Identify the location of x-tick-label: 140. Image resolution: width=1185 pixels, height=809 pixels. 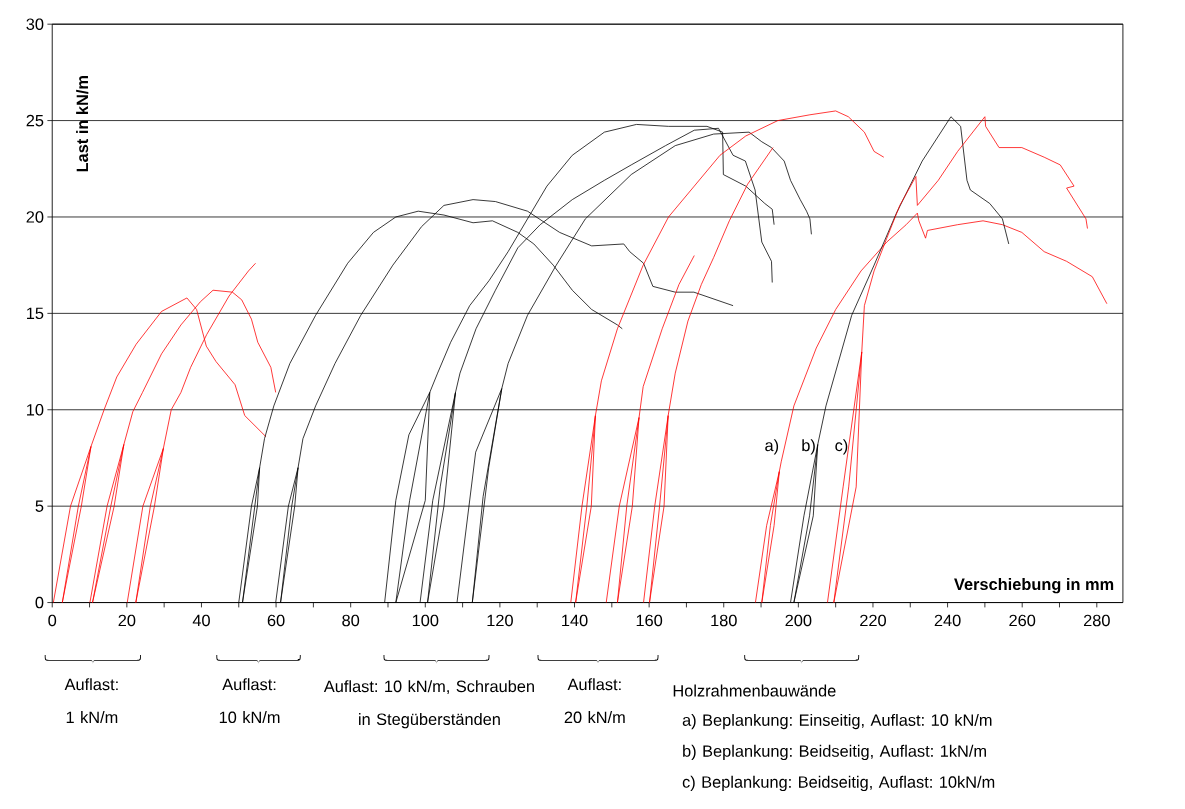
(575, 620).